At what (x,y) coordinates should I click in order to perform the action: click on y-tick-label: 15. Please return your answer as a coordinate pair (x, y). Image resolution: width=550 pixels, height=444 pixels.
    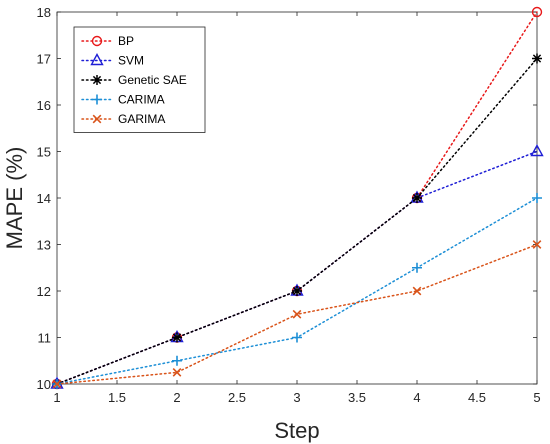
    Looking at the image, I should click on (44, 152).